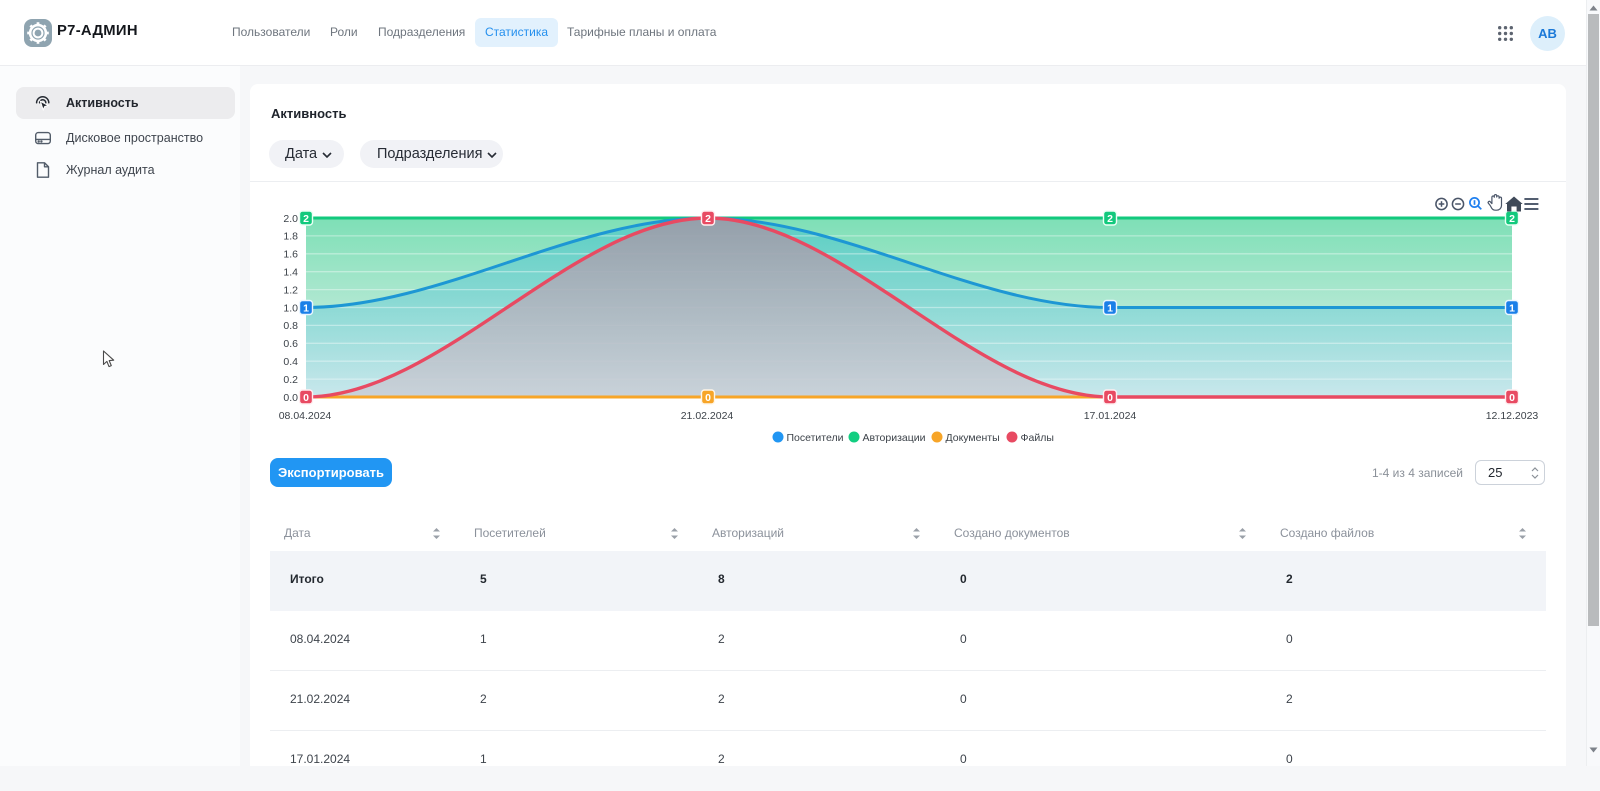 This screenshot has width=1600, height=791. Describe the element at coordinates (305, 416) in the screenshot. I see `svg-text: 08.04.2024` at that location.